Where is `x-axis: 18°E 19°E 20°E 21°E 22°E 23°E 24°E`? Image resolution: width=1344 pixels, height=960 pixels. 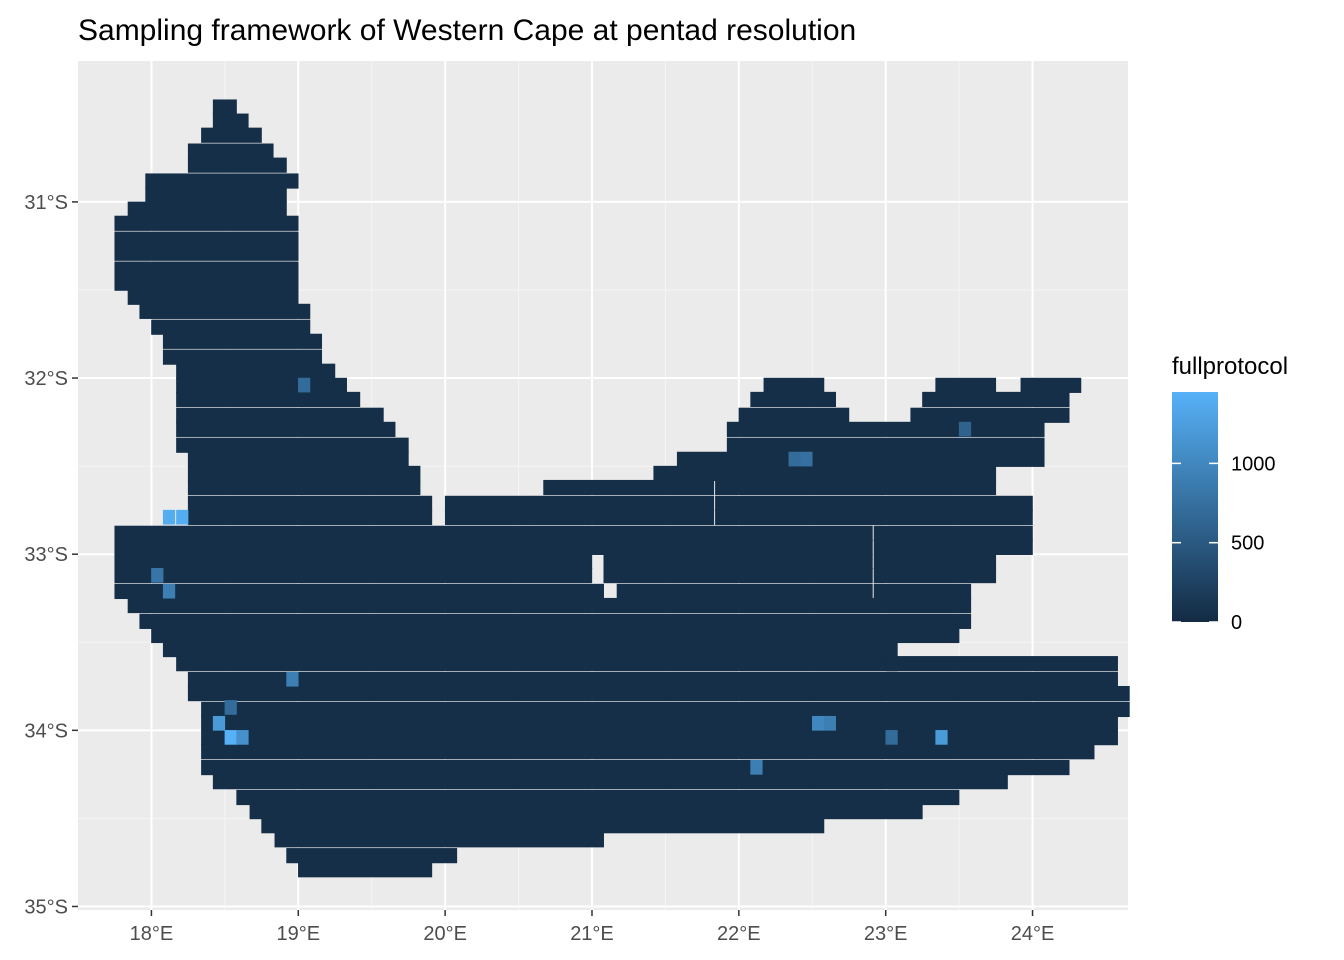
x-axis: 18°E 19°E 20°E 21°E 22°E 23°E 24°E is located at coordinates (592, 927).